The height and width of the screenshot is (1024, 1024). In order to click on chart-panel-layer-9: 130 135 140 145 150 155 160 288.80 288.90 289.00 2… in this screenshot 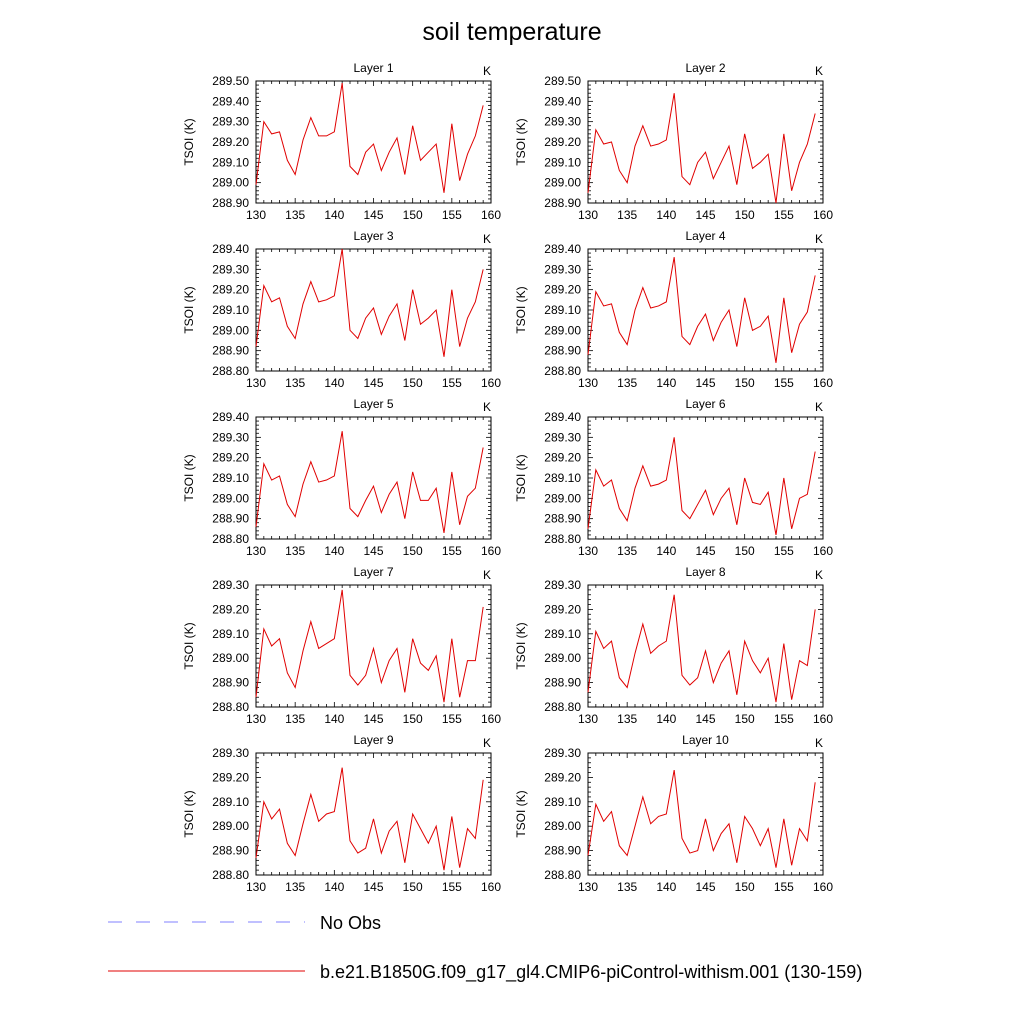, I will do `click(341, 813)`.